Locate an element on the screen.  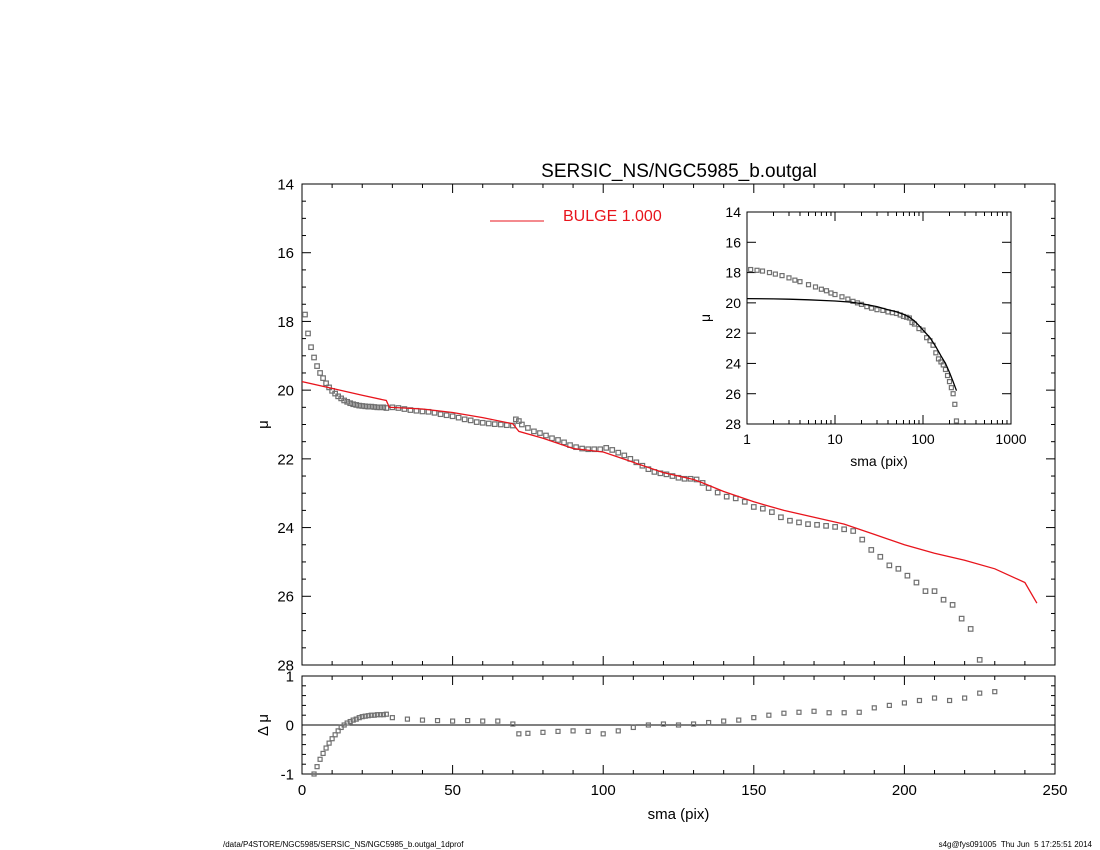
x-tick-label: 1 is located at coordinates (747, 439).